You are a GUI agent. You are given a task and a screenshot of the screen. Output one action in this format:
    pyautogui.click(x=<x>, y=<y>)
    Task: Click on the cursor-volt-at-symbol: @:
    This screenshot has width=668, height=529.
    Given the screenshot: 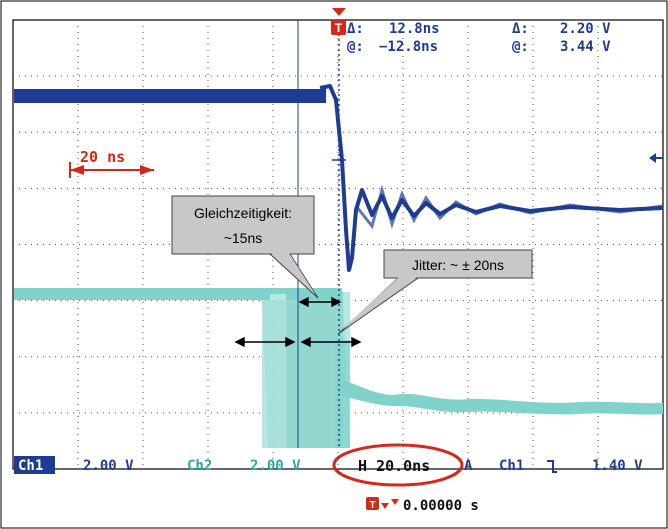 What is the action you would take?
    pyautogui.click(x=520, y=47)
    